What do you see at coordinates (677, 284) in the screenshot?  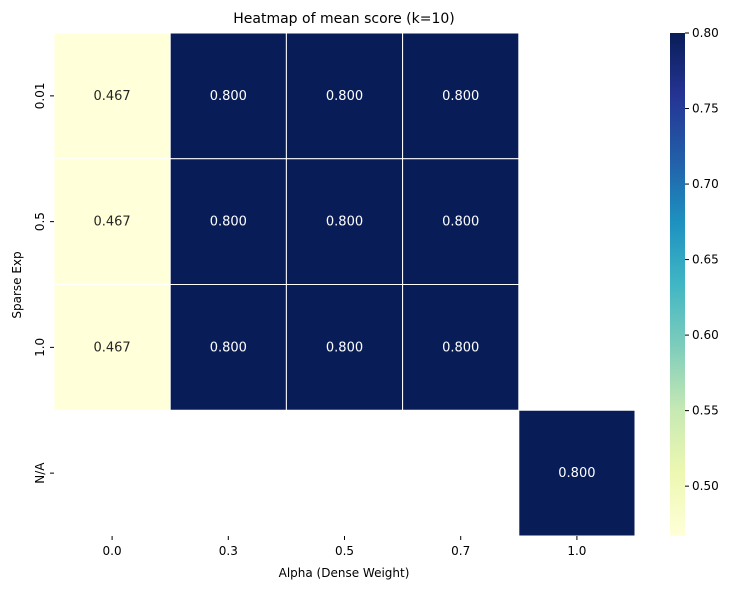 I see `colorbar` at bounding box center [677, 284].